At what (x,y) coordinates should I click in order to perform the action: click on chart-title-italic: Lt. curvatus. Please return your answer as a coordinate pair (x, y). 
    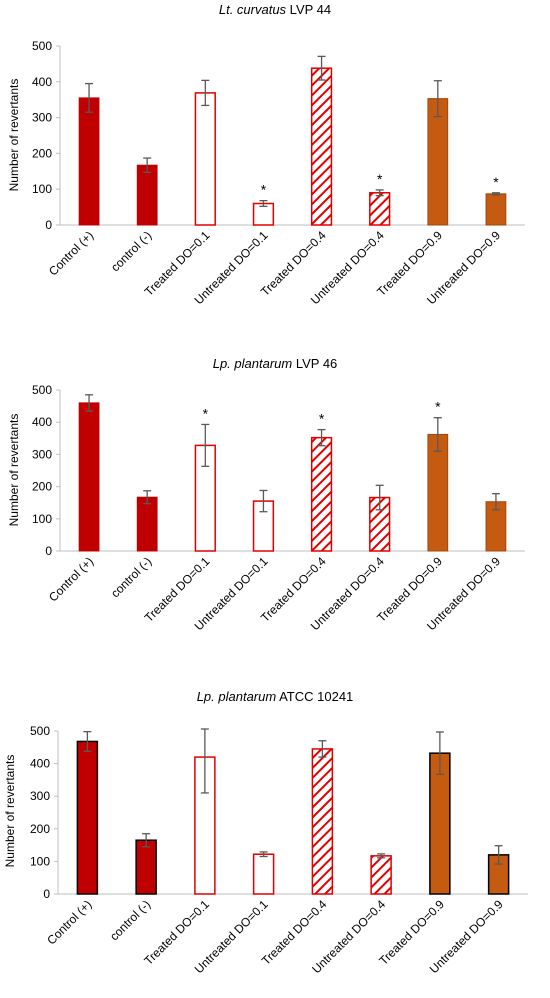
    Looking at the image, I should click on (253, 9).